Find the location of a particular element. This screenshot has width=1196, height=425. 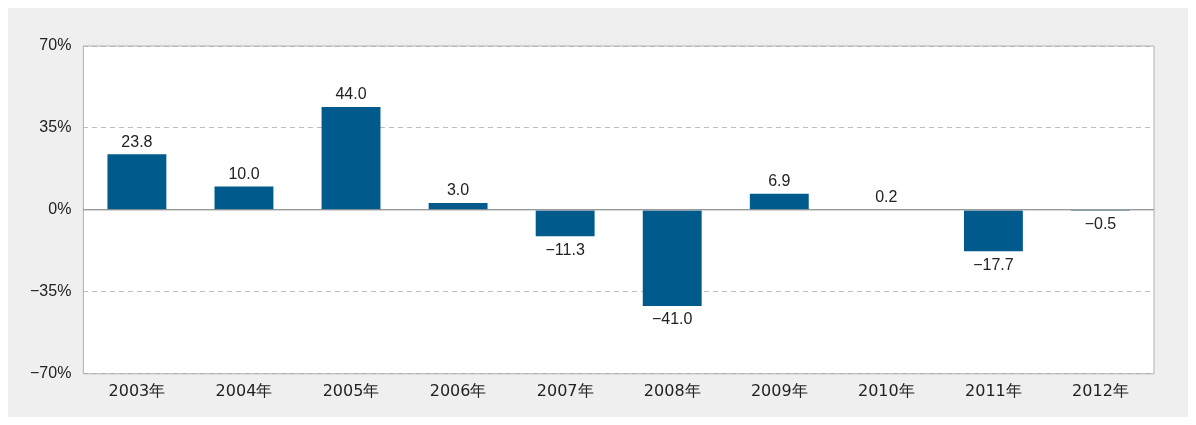

data-label: −11.3 is located at coordinates (565, 249).